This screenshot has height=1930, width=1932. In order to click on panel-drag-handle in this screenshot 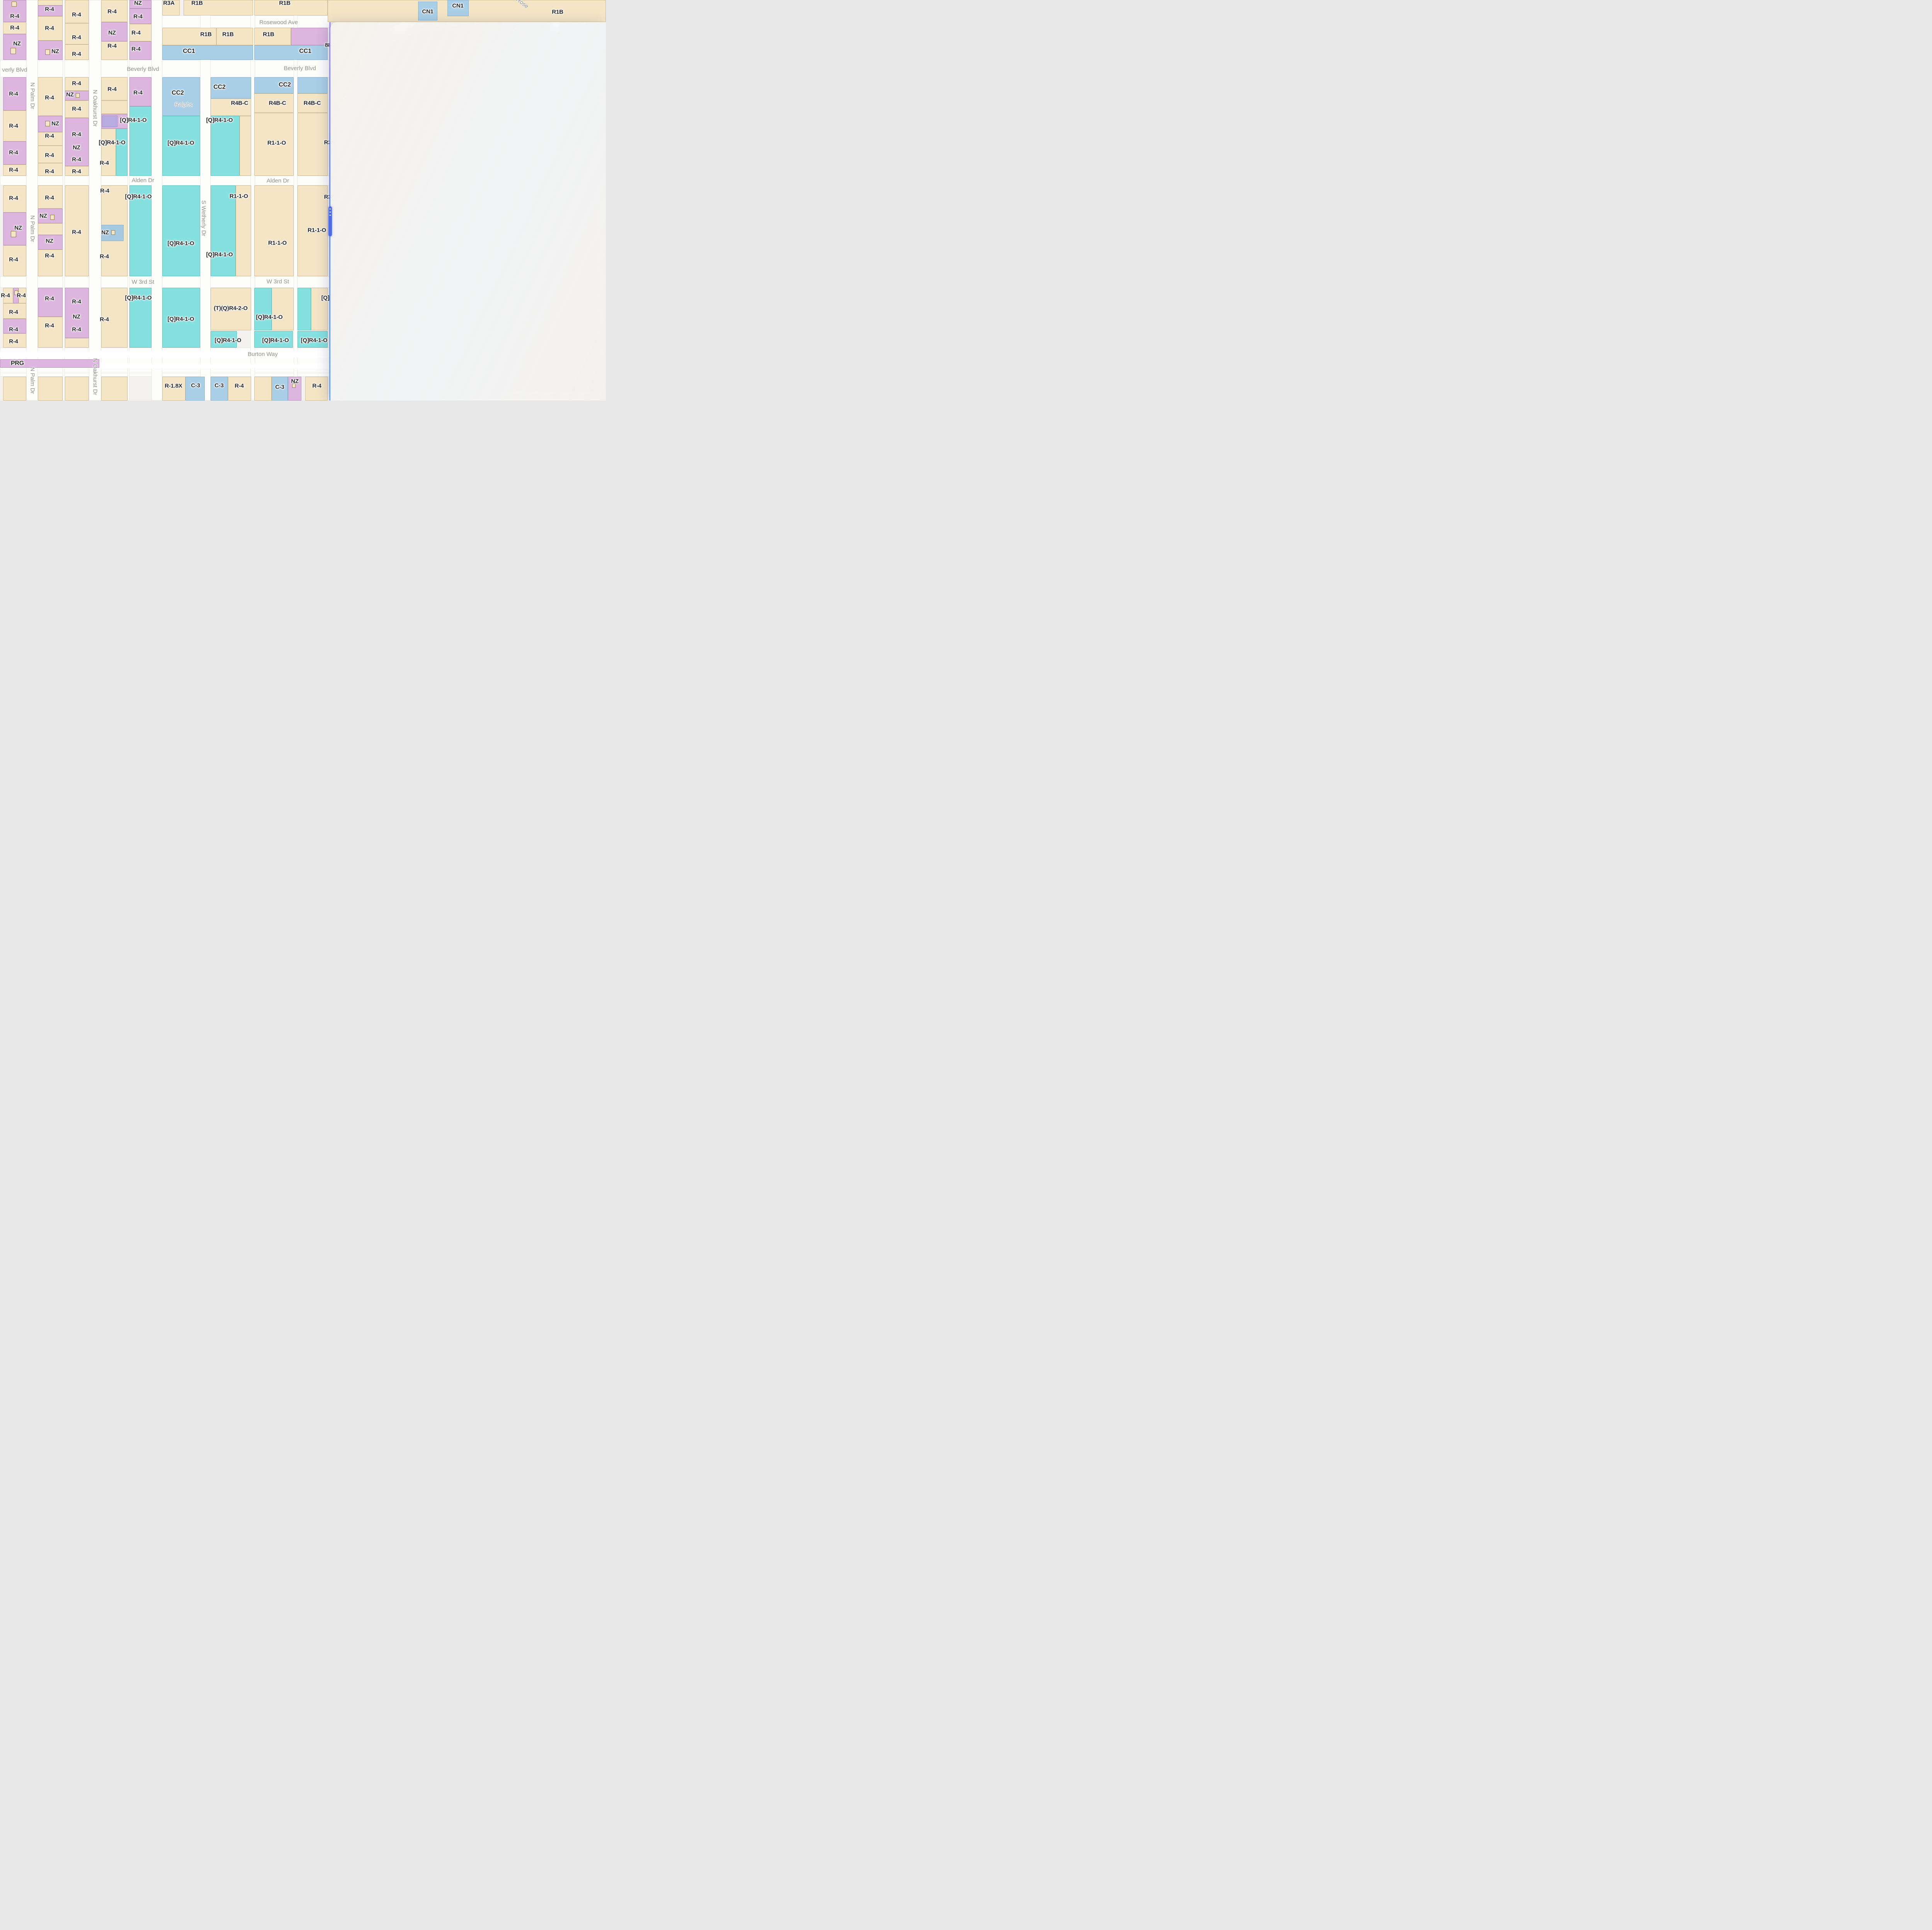, I will do `click(330, 221)`.